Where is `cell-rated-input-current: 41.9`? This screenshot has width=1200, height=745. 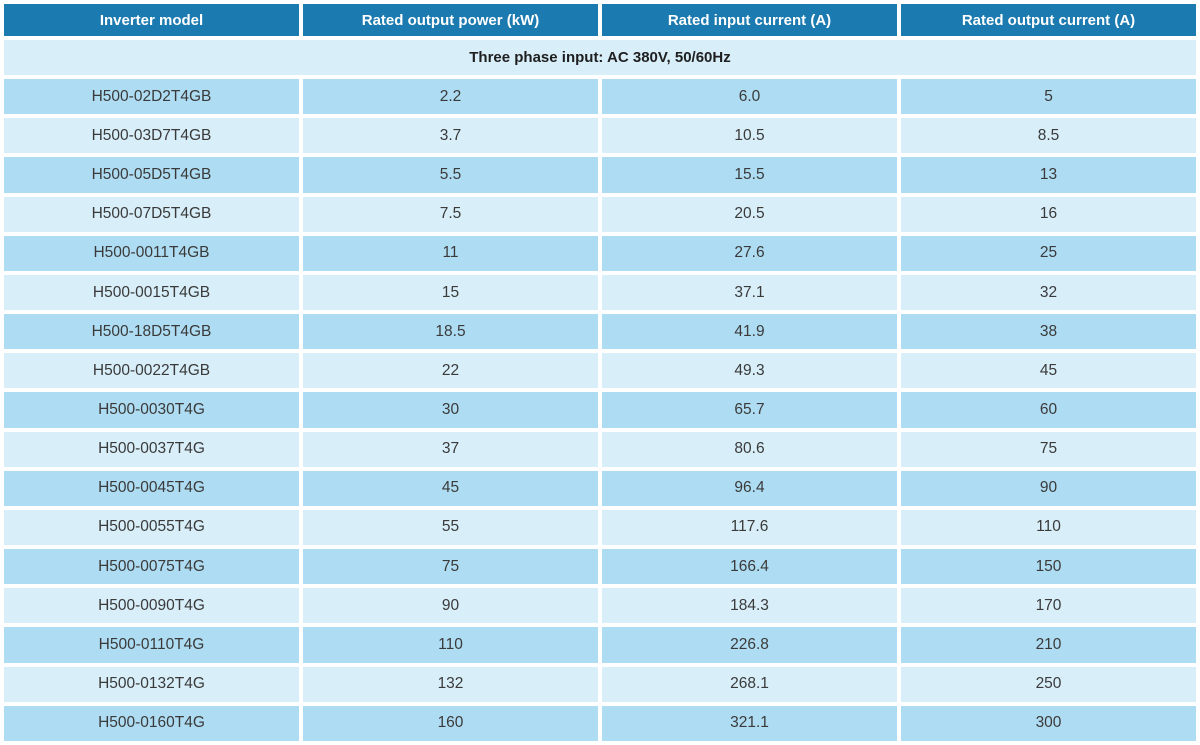
cell-rated-input-current: 41.9 is located at coordinates (749, 332).